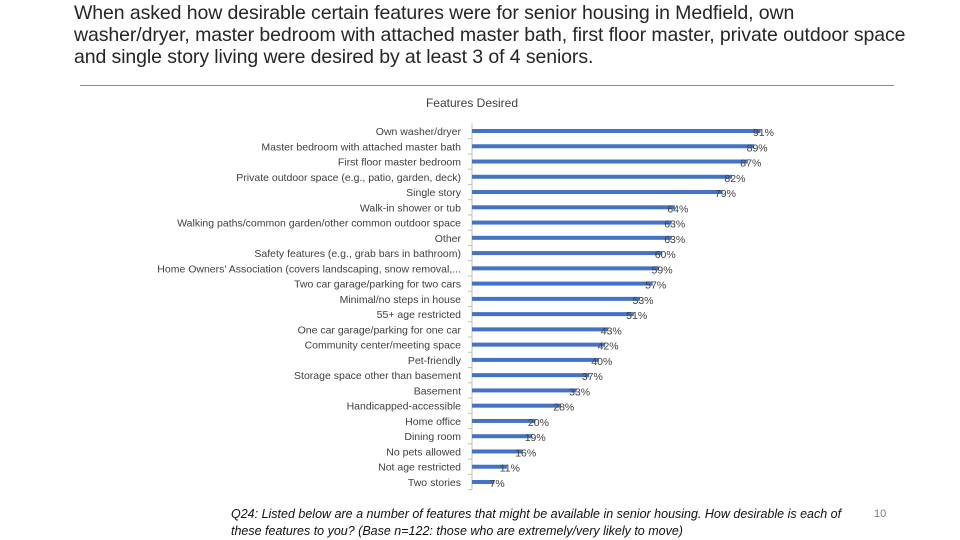  Describe the element at coordinates (763, 133) in the screenshot. I see `data-label: 91%` at that location.